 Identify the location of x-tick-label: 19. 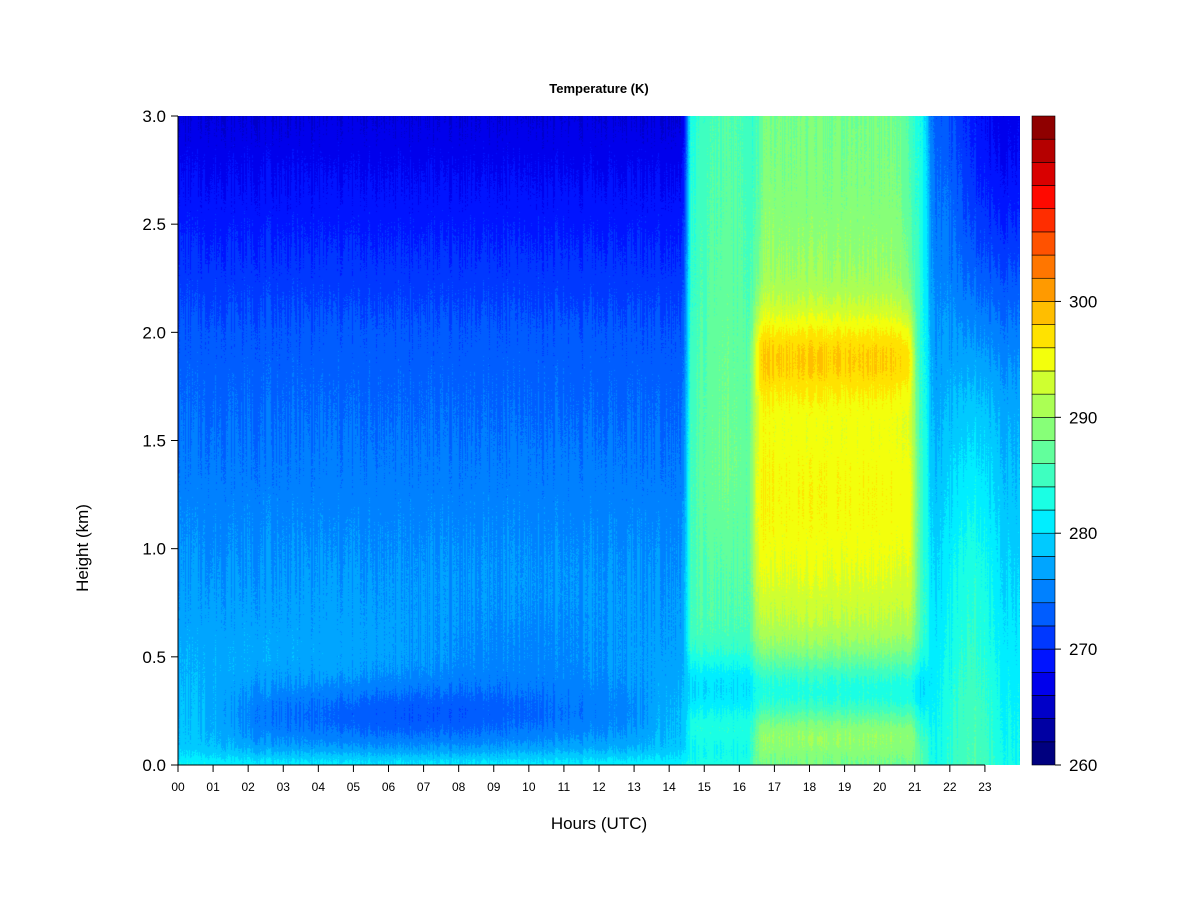
(845, 787).